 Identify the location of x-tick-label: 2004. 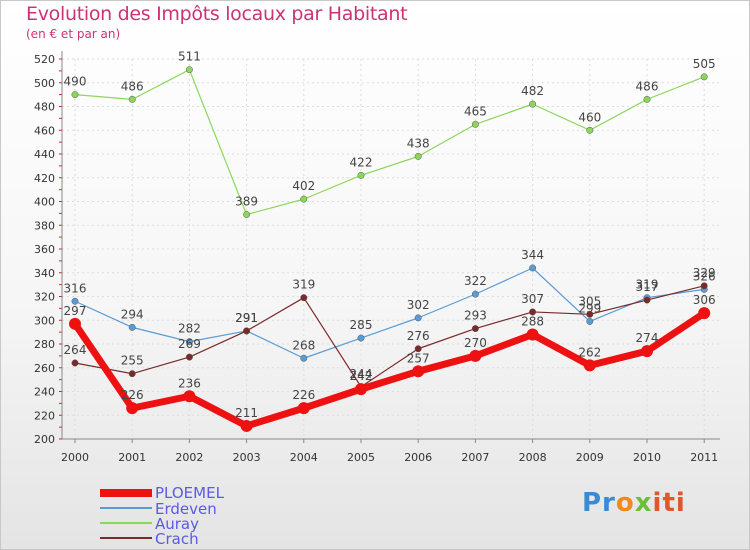
(304, 457).